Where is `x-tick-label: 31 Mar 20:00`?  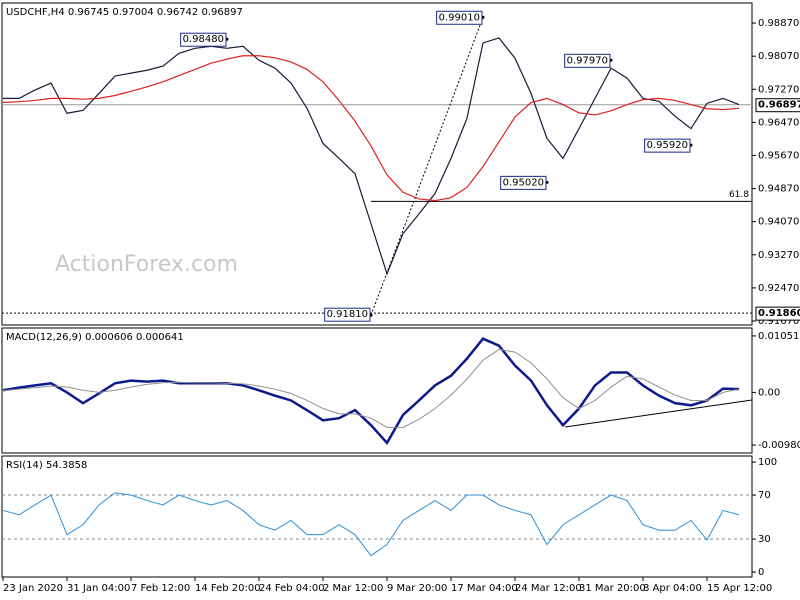 x-tick-label: 31 Mar 20:00 is located at coordinates (612, 588).